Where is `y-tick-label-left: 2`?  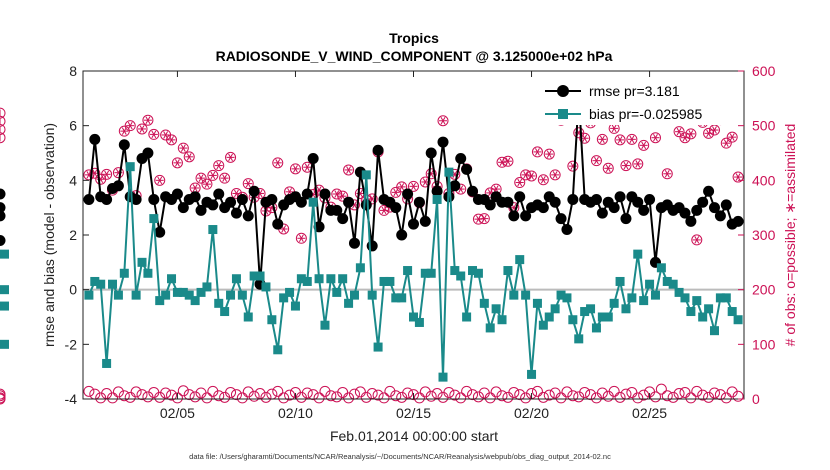 y-tick-label-left: 2 is located at coordinates (73, 235).